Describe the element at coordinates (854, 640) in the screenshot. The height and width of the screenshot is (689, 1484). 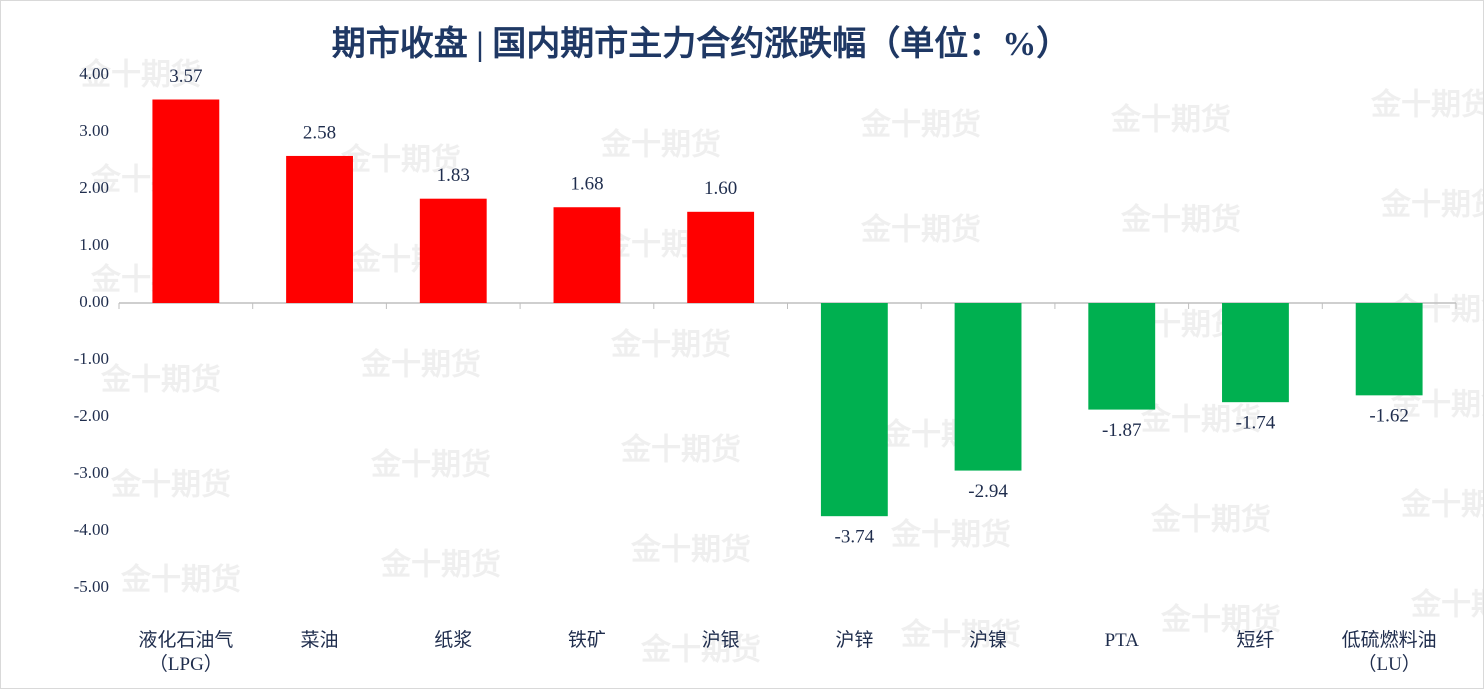
I see `x-tick-label: 沪锌` at that location.